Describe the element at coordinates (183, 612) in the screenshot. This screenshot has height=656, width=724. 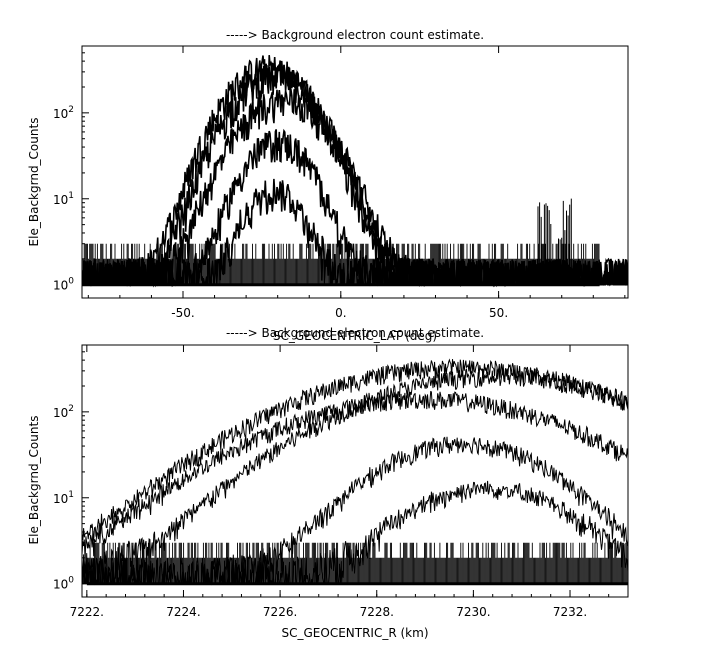
I see `x-tick-label: 7224.` at that location.